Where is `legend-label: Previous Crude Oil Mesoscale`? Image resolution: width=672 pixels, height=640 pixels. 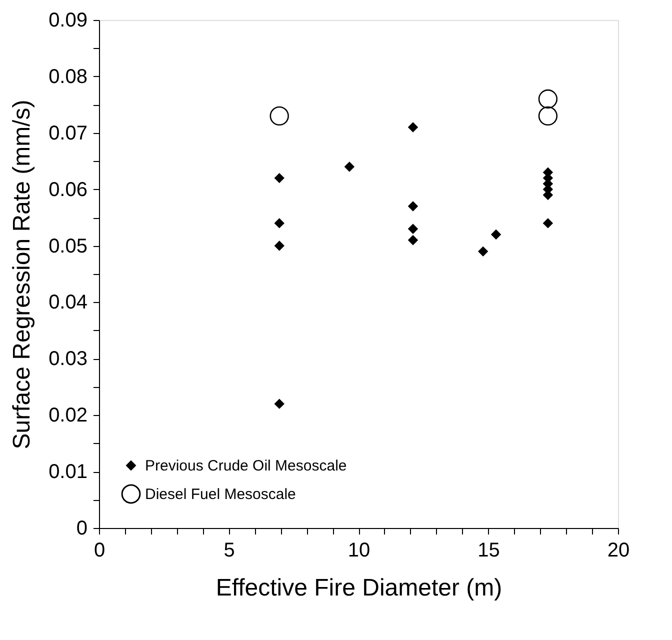
legend-label: Previous Crude Oil Mesoscale is located at coordinates (246, 466).